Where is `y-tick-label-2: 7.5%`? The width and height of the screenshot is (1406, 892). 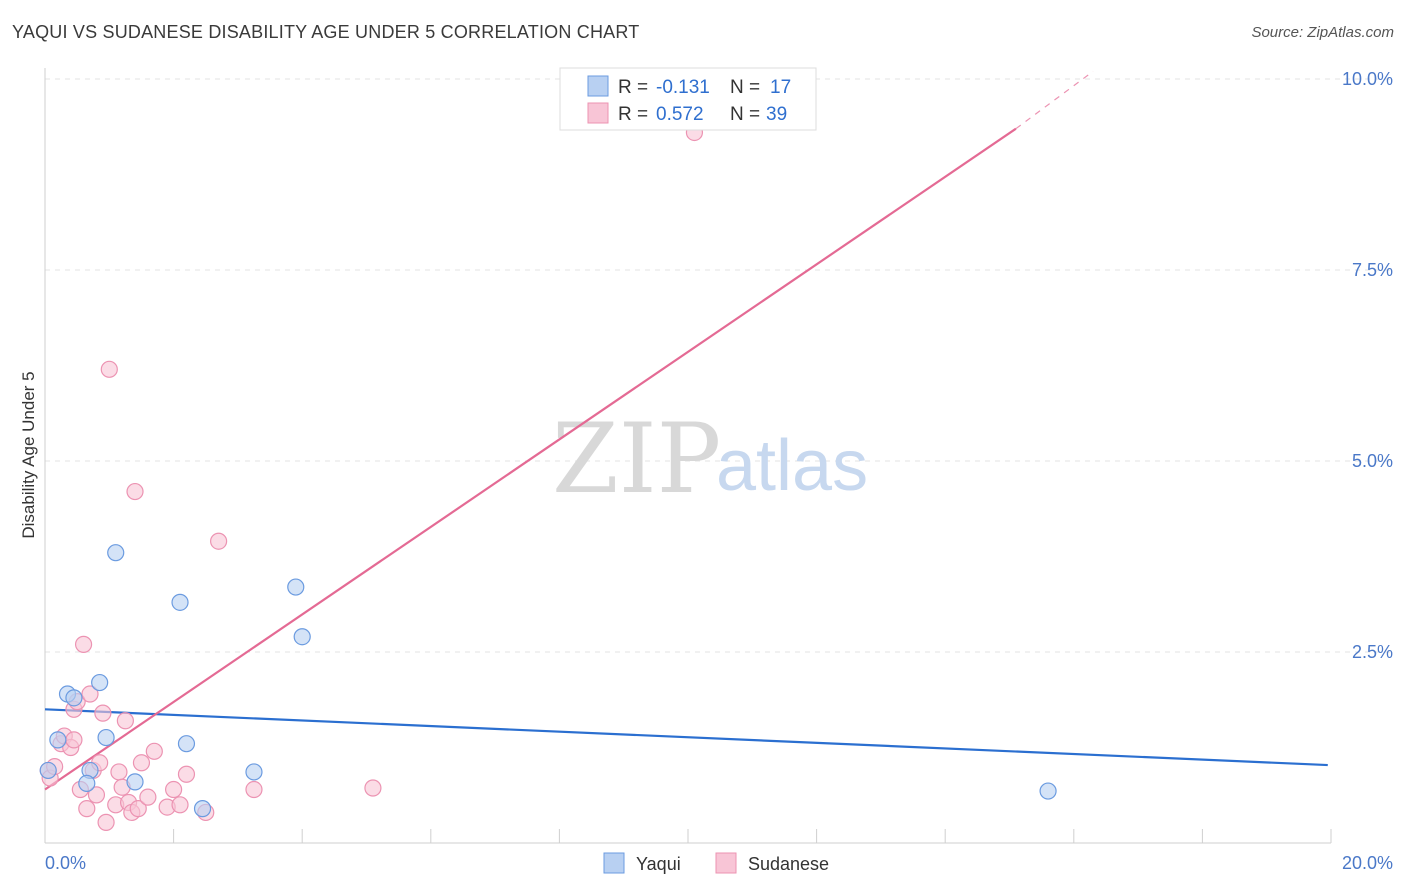 y-tick-label-2: 7.5% is located at coordinates (1372, 270).